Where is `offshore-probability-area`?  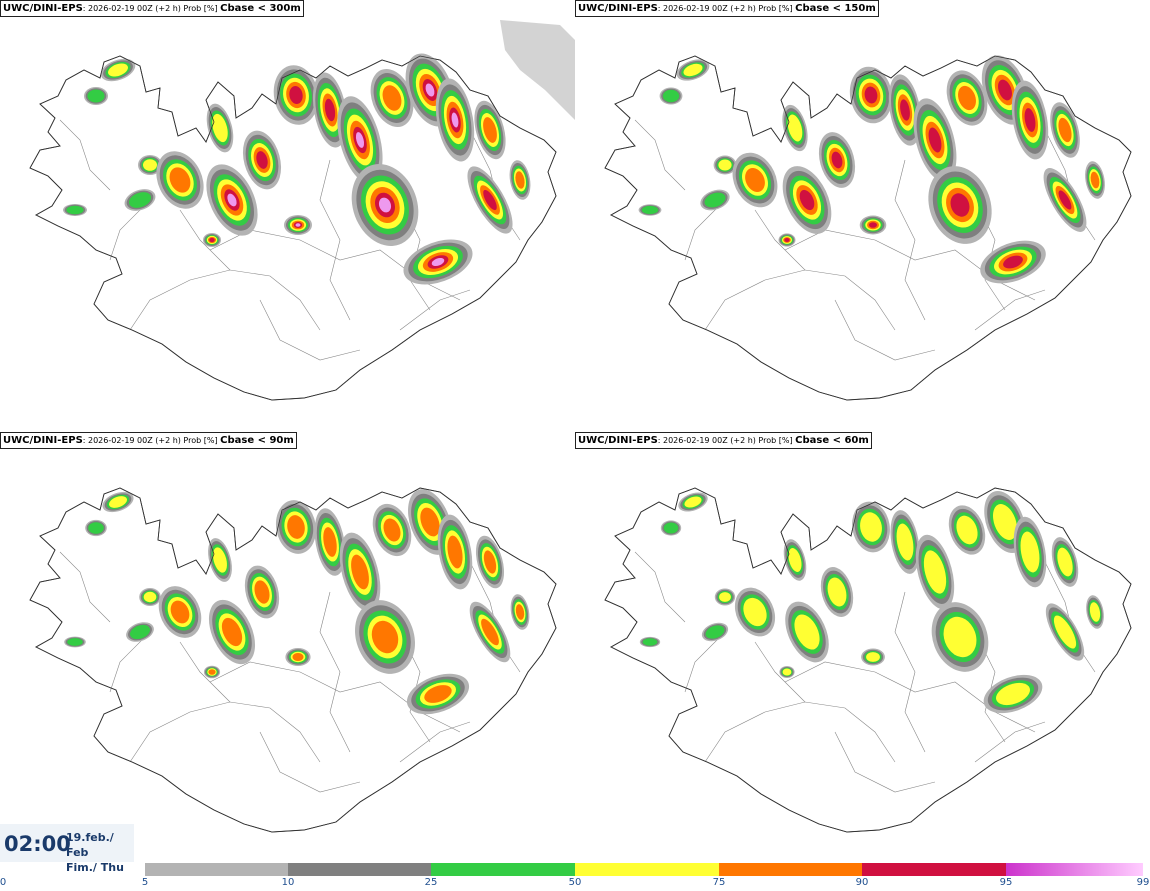
offshore-probability-area is located at coordinates (537, 70).